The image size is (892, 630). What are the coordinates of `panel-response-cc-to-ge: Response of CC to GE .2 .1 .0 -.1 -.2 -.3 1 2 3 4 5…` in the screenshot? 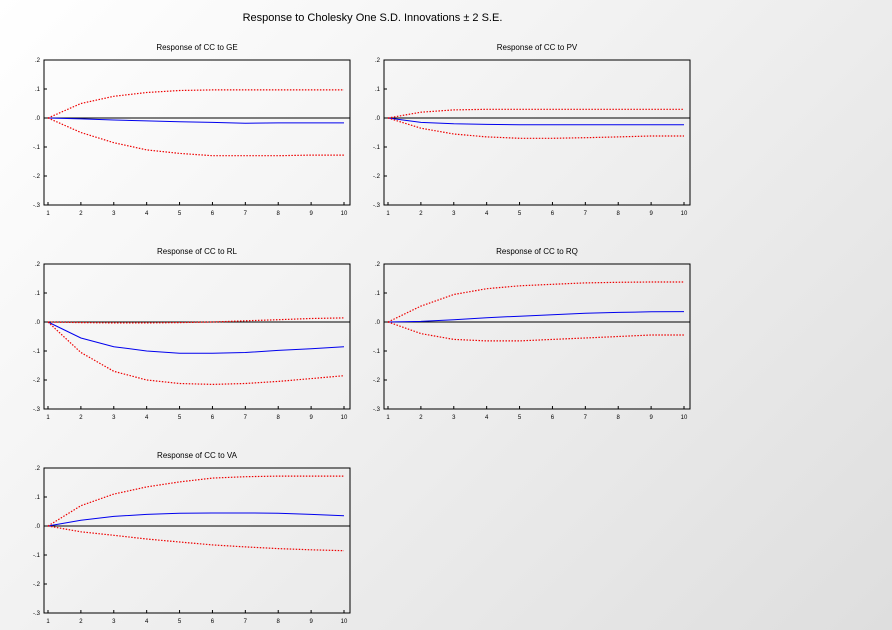 It's located at (190, 132).